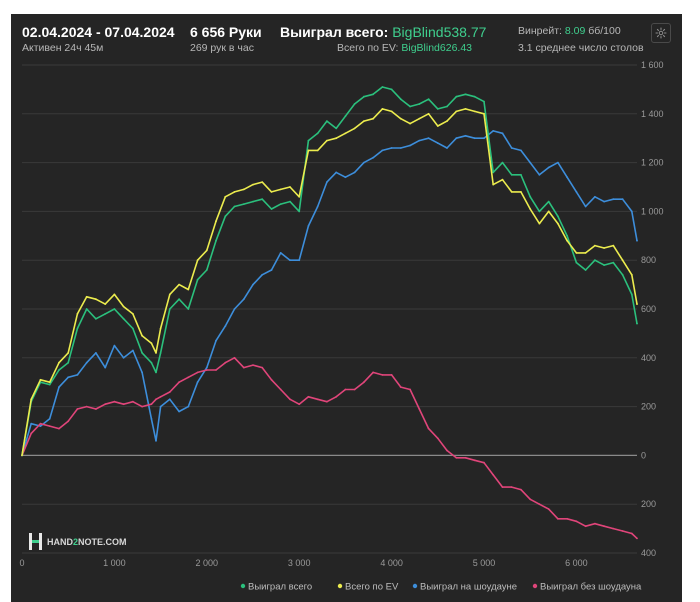 The height and width of the screenshot is (602, 700). What do you see at coordinates (648, 407) in the screenshot?
I see `y-tick-label: 200` at bounding box center [648, 407].